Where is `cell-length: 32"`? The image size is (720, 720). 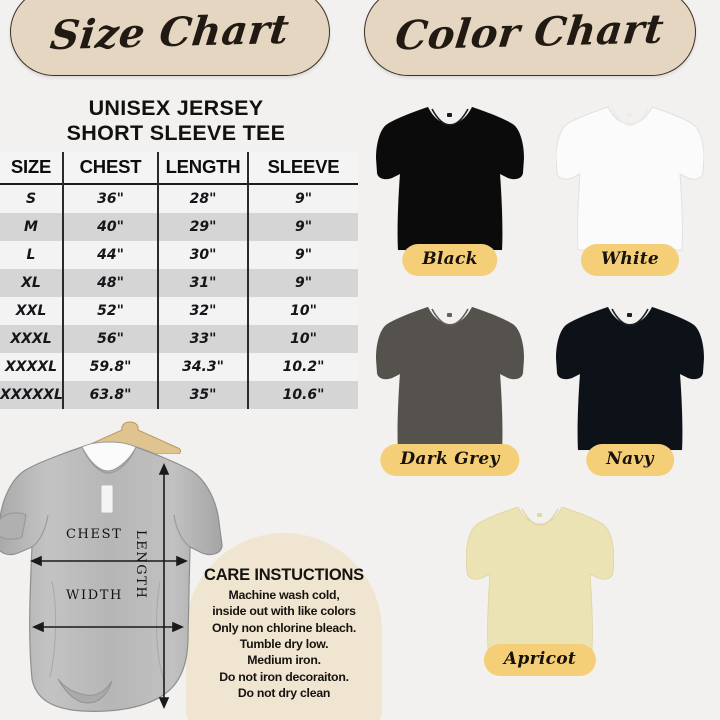 cell-length: 32" is located at coordinates (202, 311).